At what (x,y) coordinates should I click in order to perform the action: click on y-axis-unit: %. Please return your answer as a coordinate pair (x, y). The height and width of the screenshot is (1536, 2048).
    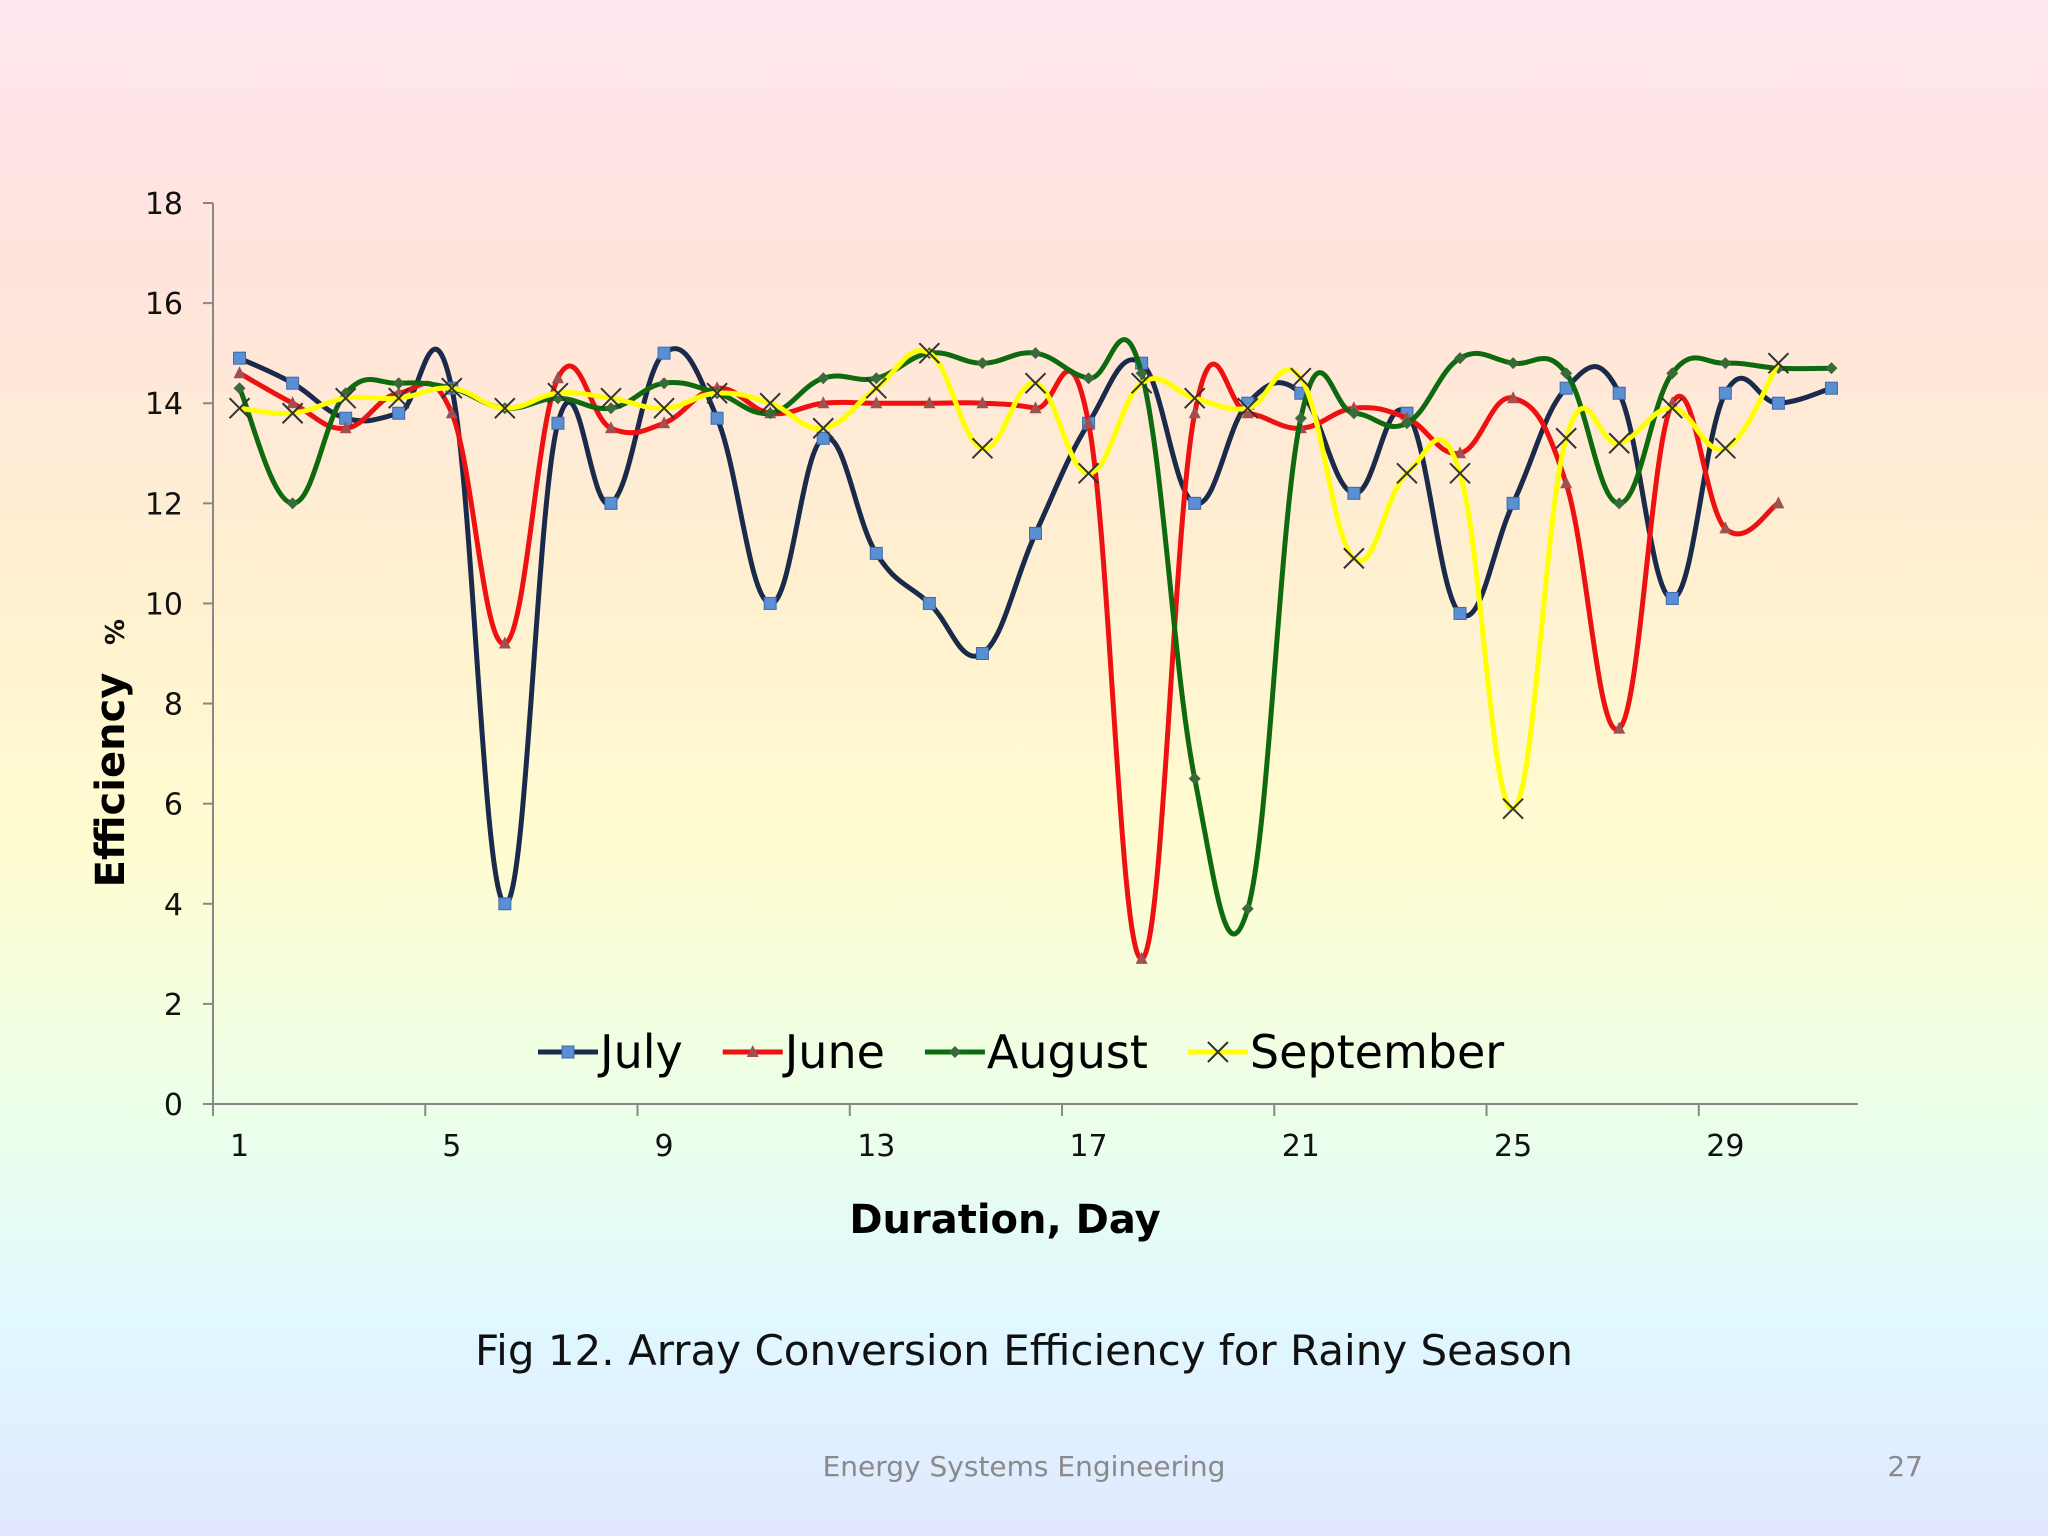
    Looking at the image, I should click on (116, 632).